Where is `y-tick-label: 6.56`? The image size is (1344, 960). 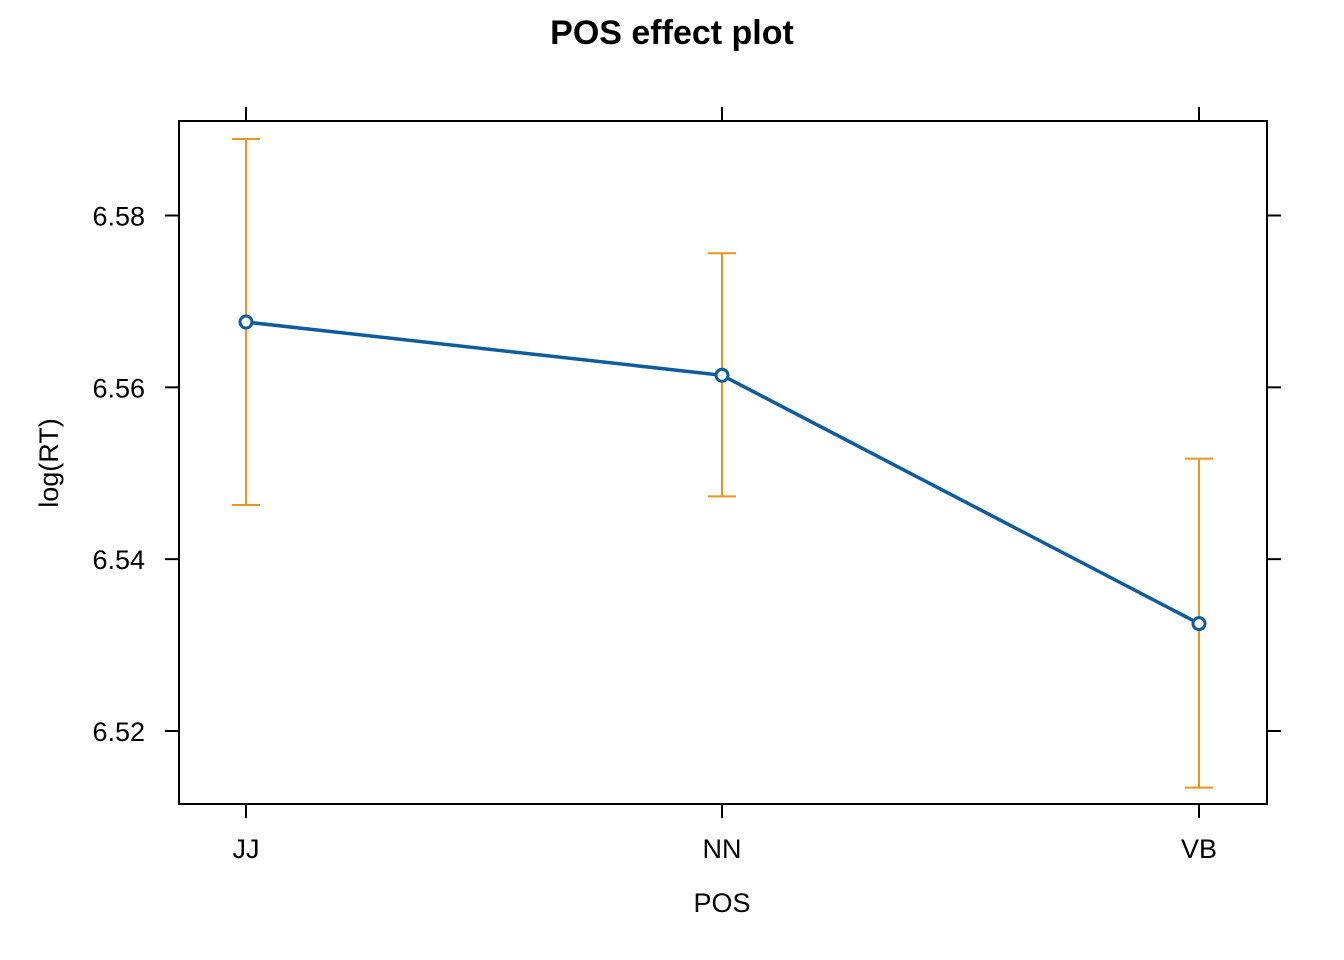 y-tick-label: 6.56 is located at coordinates (118, 388).